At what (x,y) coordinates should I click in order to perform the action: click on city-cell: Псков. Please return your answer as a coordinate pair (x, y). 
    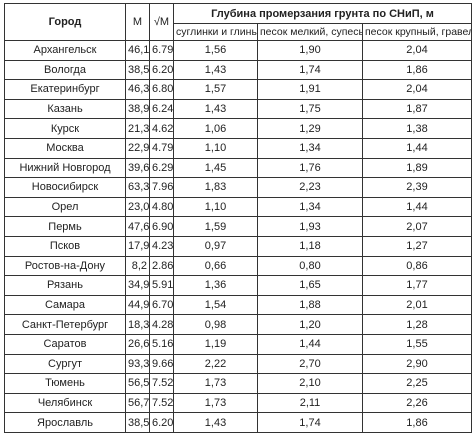
    Looking at the image, I should click on (65, 246).